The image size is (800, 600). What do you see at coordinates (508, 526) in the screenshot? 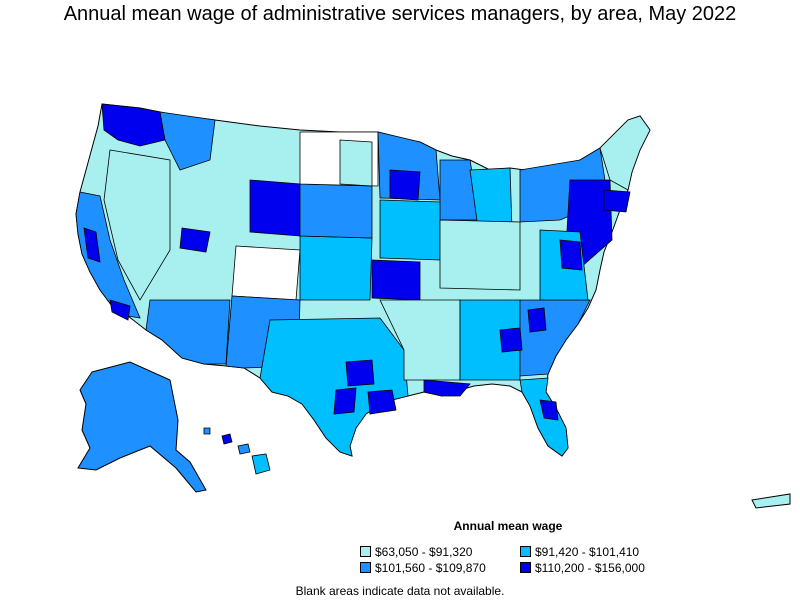
I see `legend-title: Annual mean wage` at bounding box center [508, 526].